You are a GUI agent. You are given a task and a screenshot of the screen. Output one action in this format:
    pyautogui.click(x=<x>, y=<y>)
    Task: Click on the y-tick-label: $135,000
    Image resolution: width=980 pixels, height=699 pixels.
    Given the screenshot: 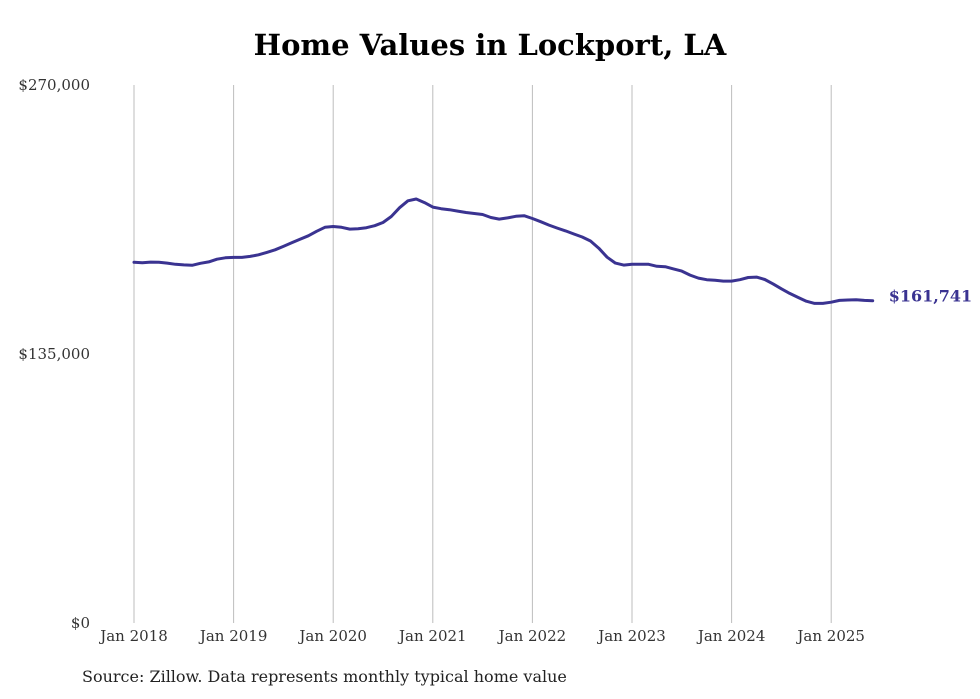 What is the action you would take?
    pyautogui.click(x=54, y=354)
    